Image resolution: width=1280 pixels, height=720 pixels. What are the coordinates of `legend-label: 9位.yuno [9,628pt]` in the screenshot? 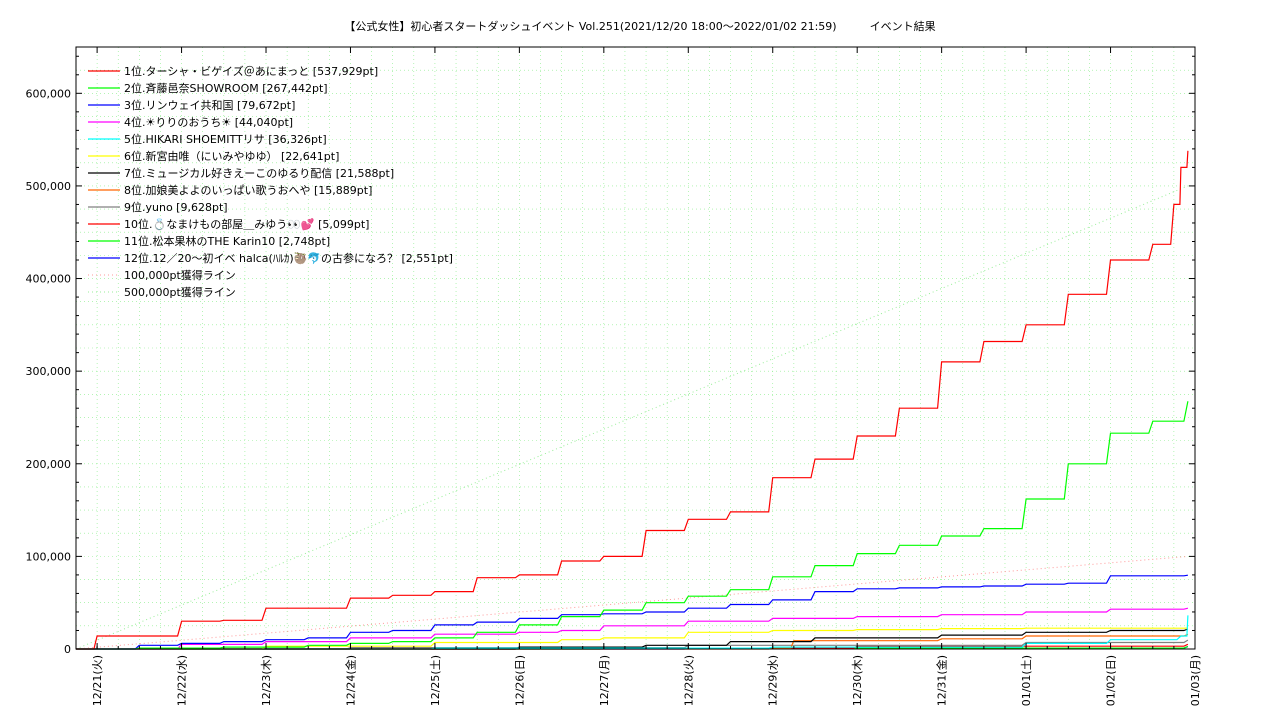 It's located at (176, 207).